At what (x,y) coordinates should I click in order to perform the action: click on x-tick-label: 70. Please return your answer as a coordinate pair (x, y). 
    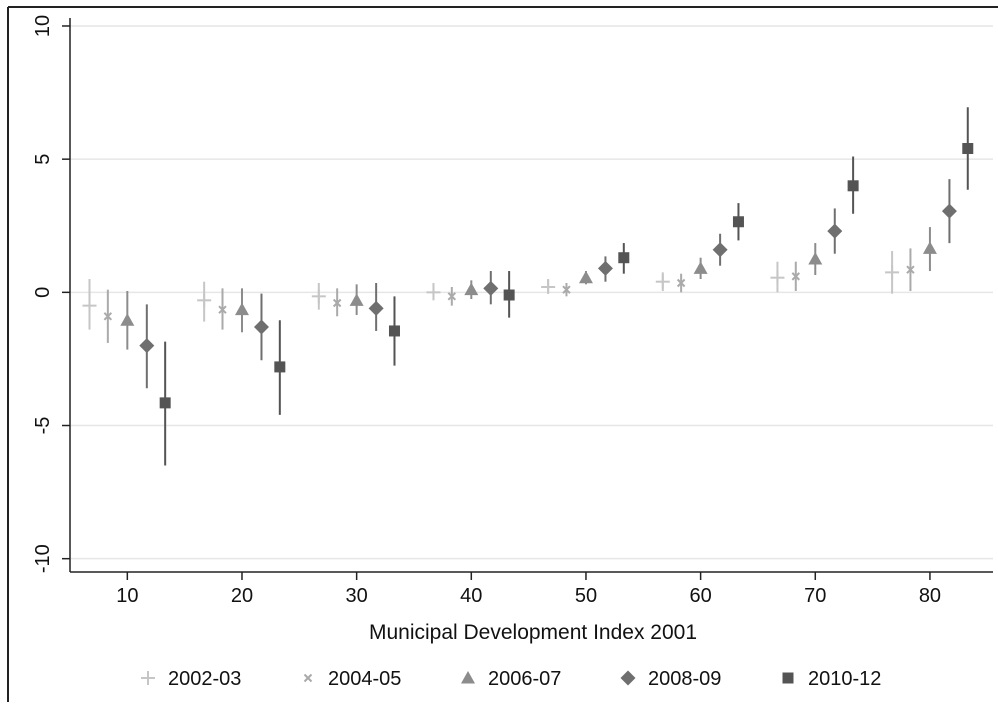
    Looking at the image, I should click on (815, 596).